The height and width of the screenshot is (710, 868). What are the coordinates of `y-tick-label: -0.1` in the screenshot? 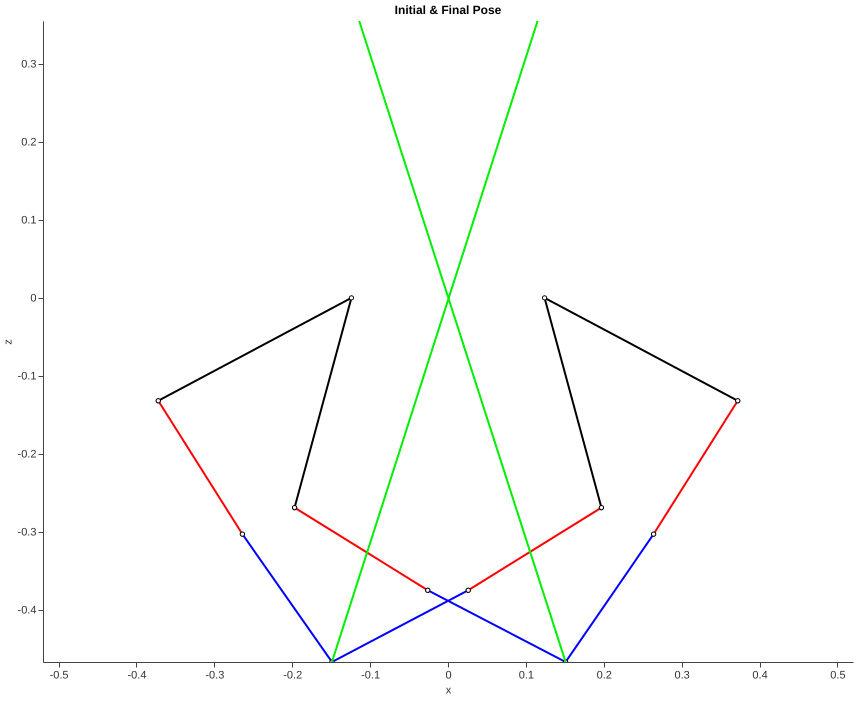 It's located at (27, 376).